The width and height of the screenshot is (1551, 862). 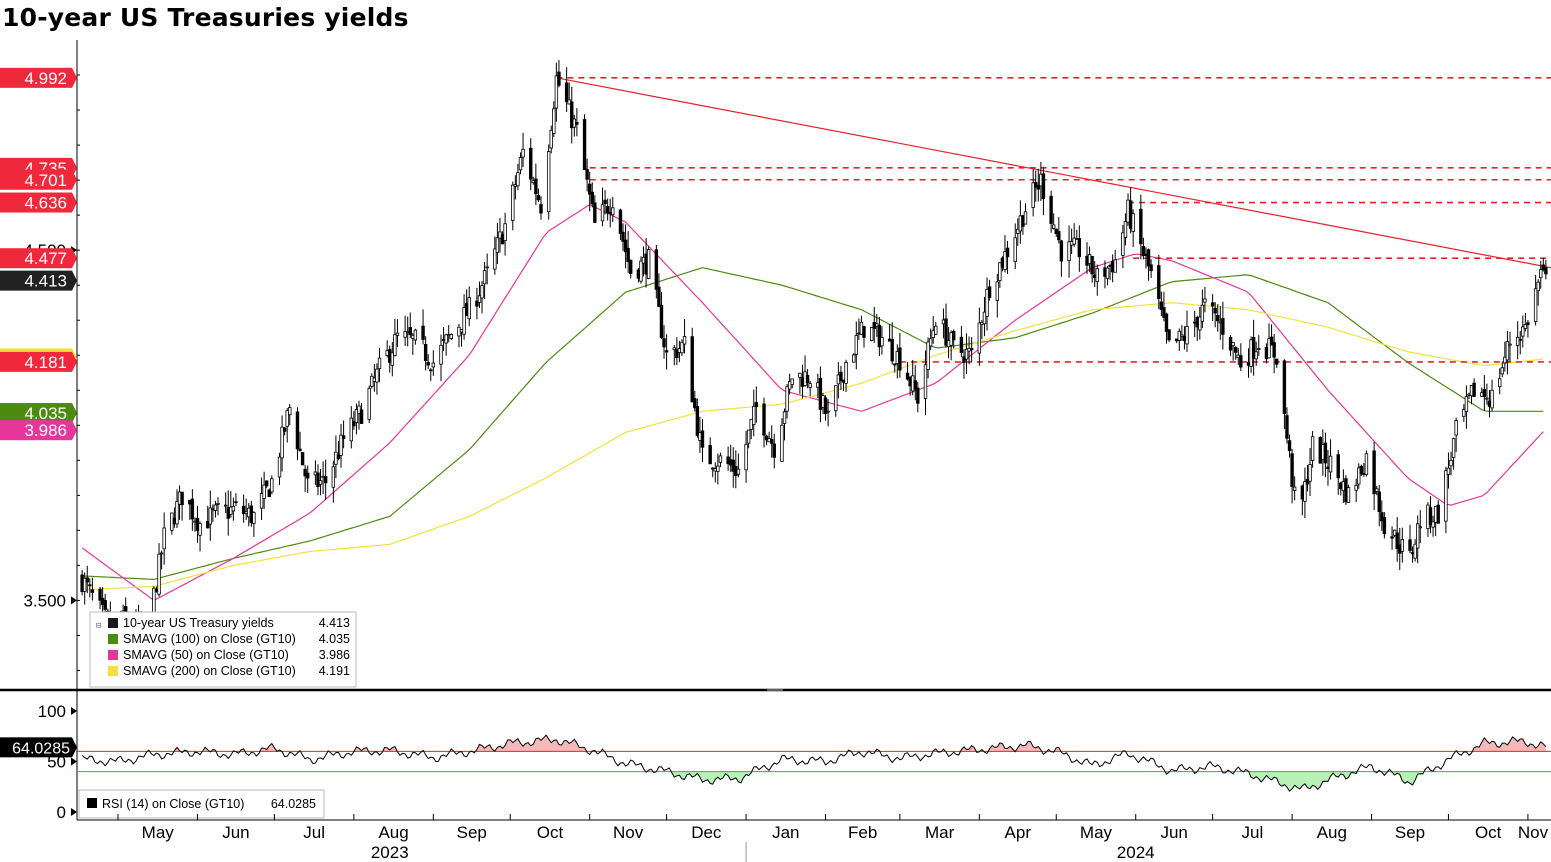 I want to click on price-label-4.477: 4.477, so click(x=38, y=258).